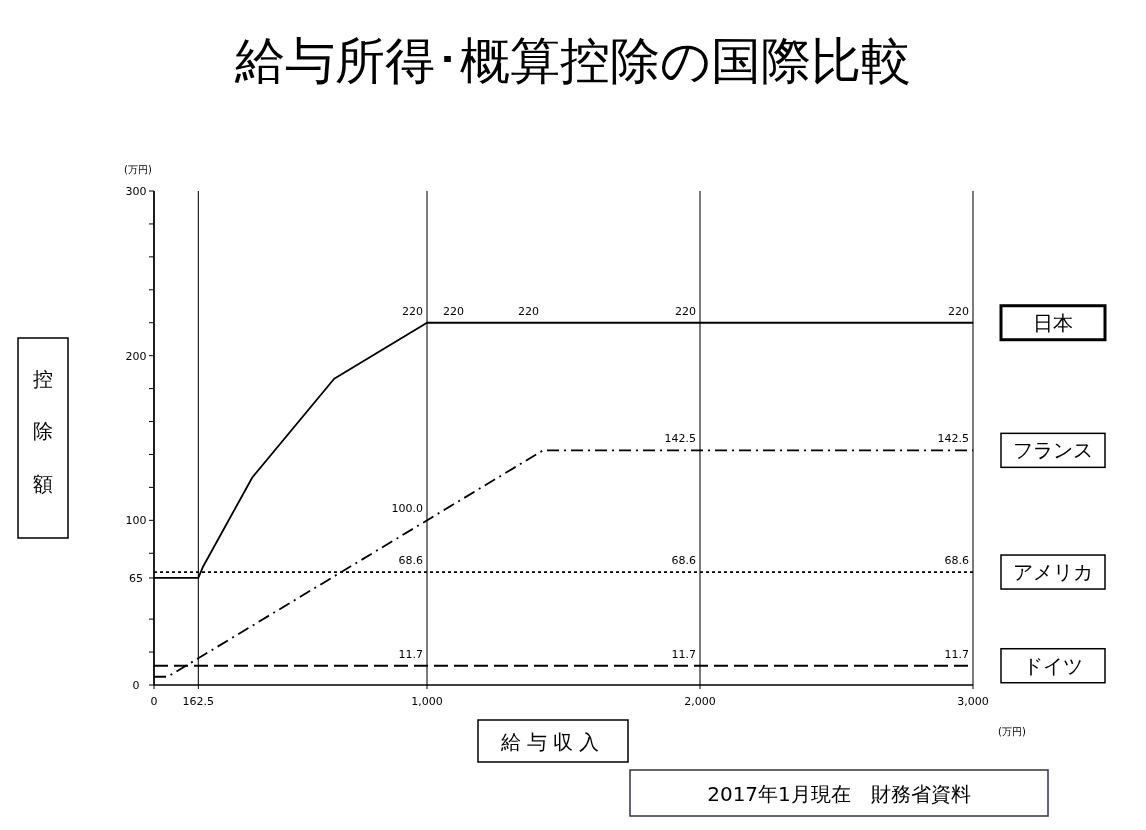 The image size is (1146, 830). I want to click on y-tick-label: 100, so click(136, 521).